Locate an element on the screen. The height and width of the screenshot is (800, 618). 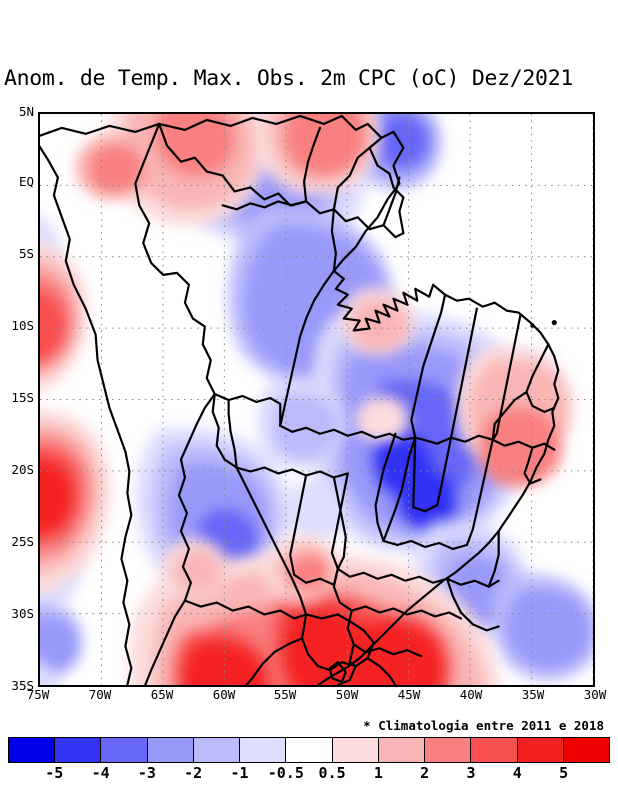
x-tick-35W: 35W is located at coordinates (533, 694).